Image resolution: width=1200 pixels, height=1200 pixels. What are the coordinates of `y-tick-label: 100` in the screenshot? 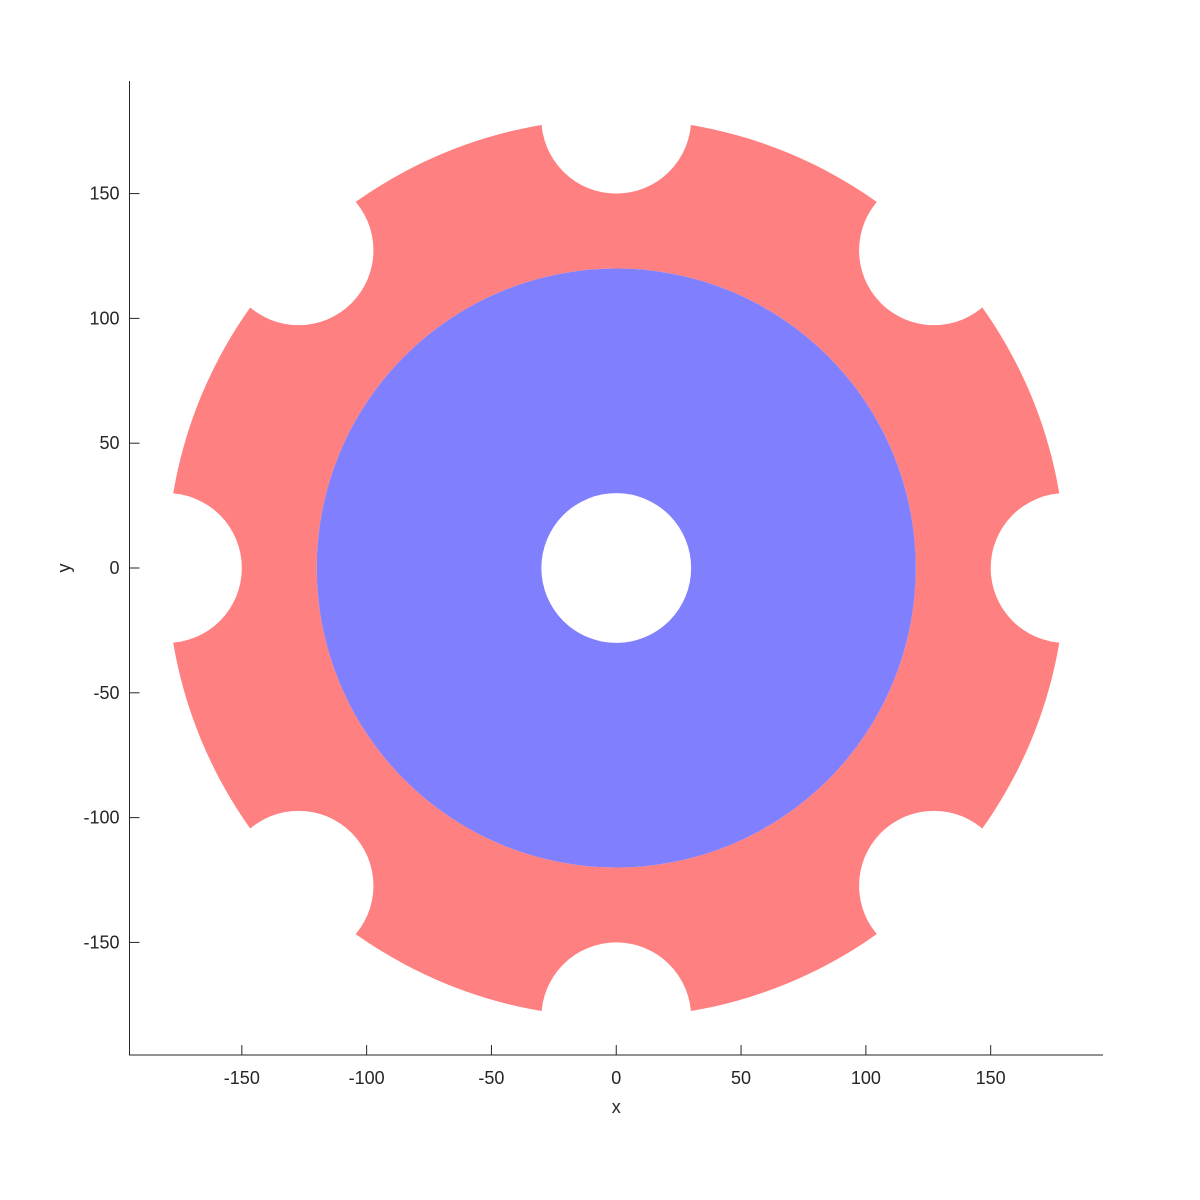 It's located at (104, 318).